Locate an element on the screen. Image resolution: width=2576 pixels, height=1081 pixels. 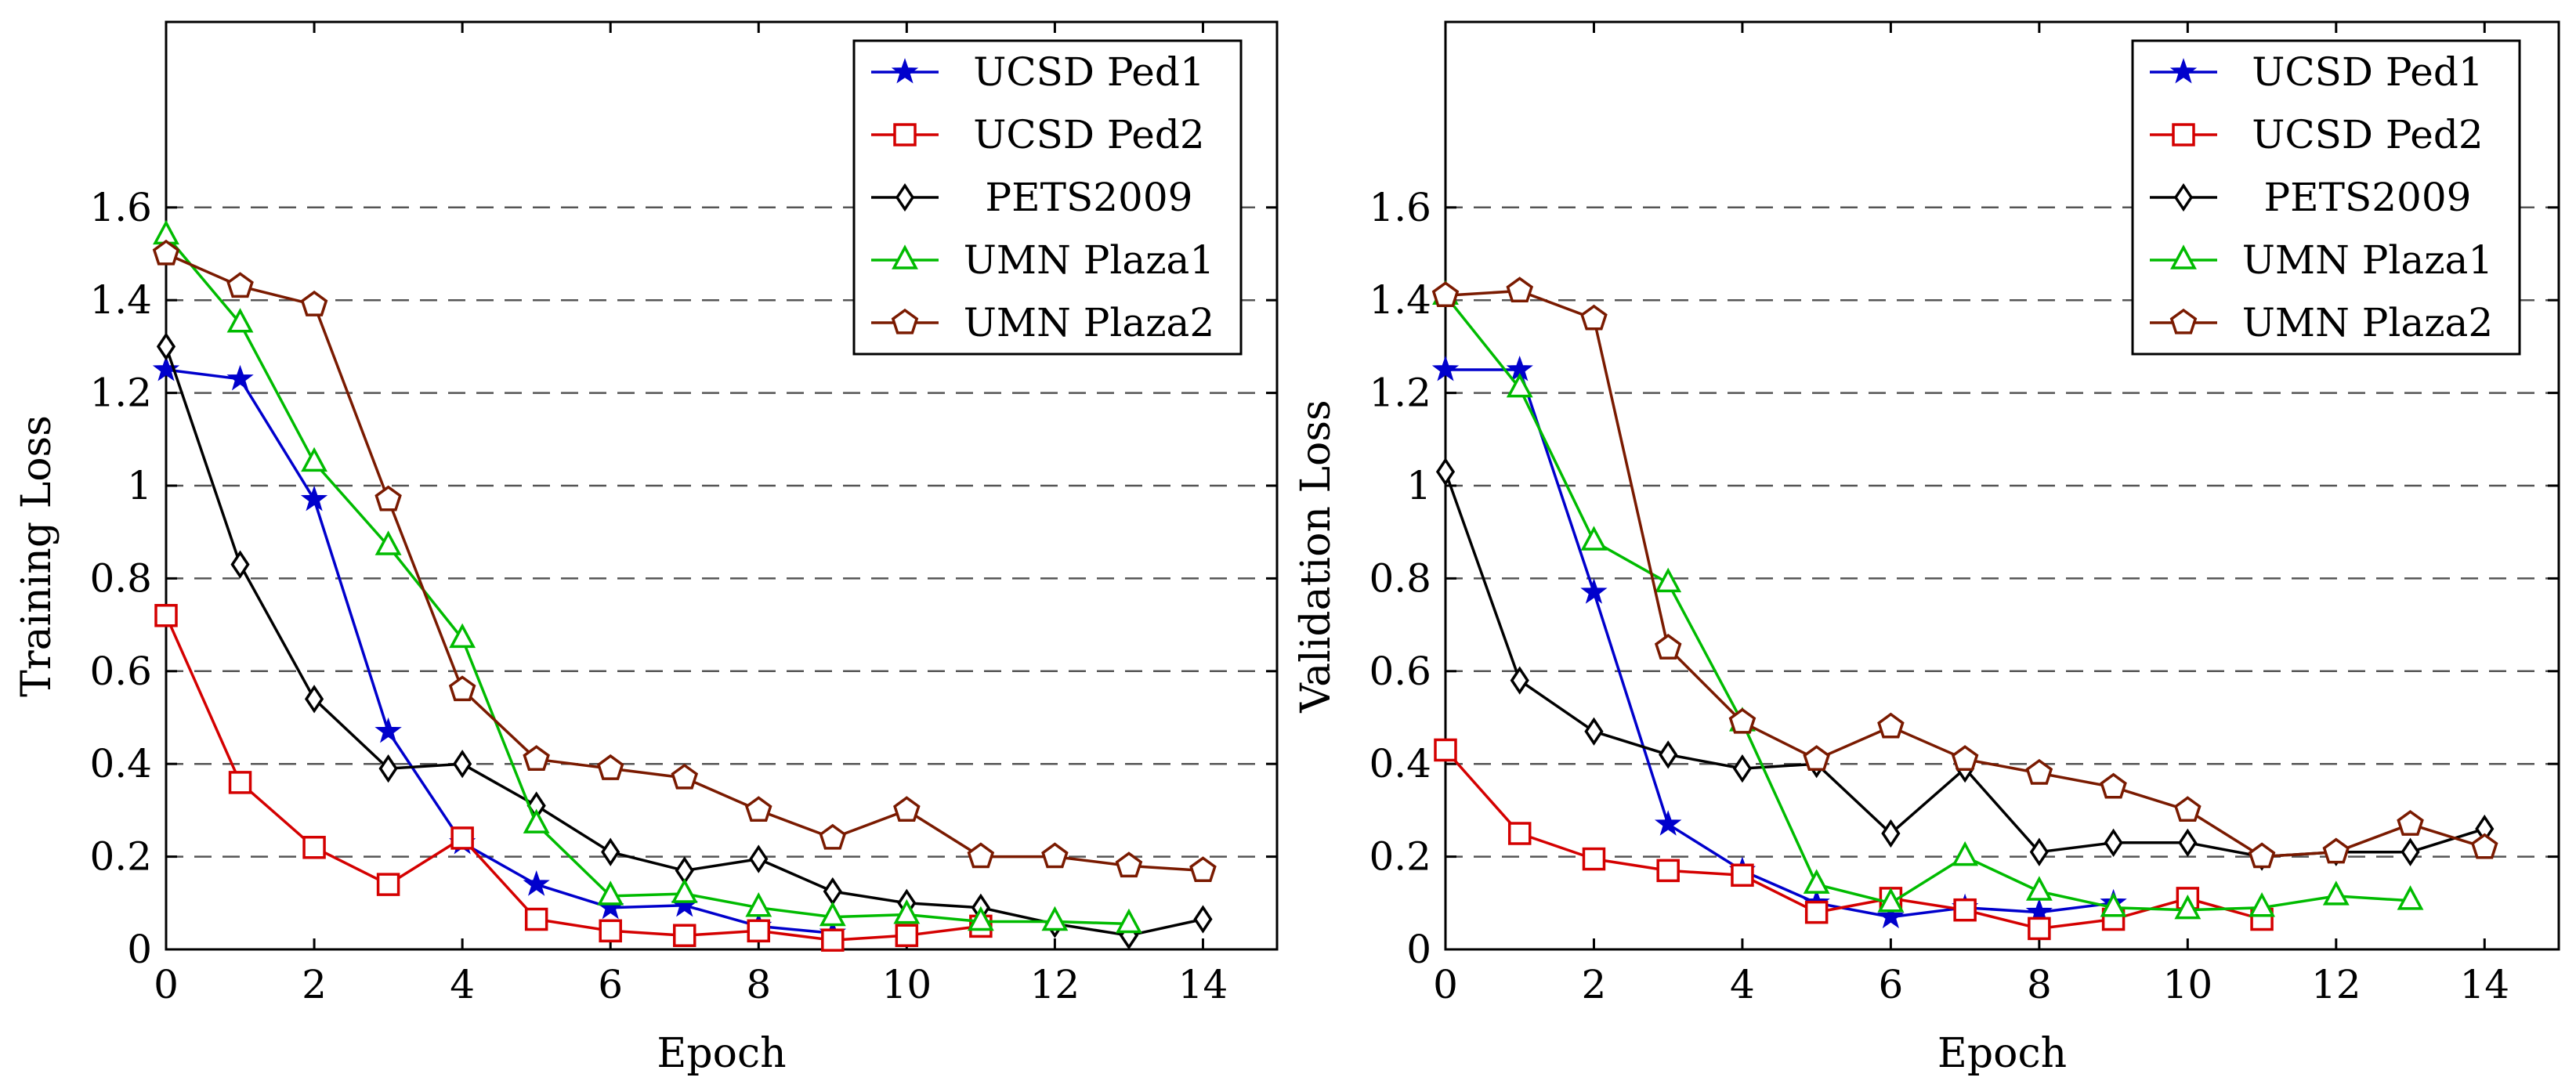
series-ucsd-ped2 is located at coordinates (573, 778).